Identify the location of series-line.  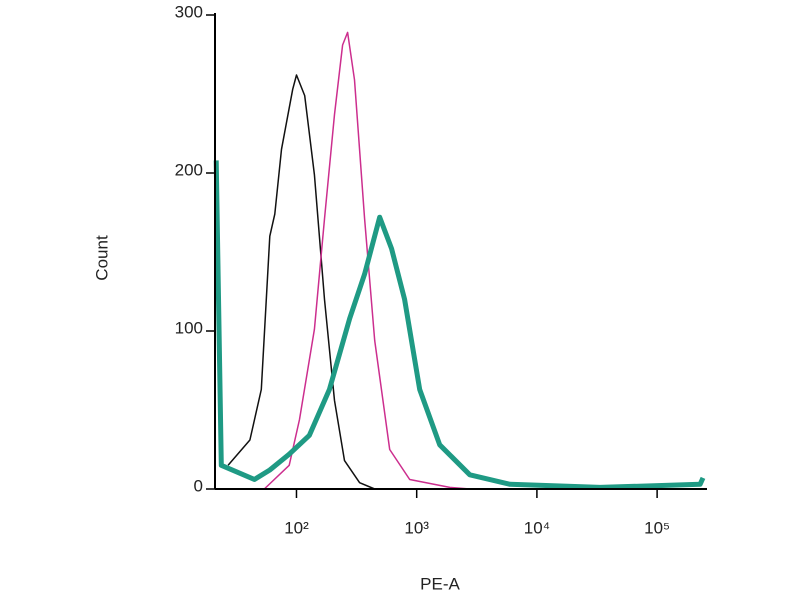
(301, 282).